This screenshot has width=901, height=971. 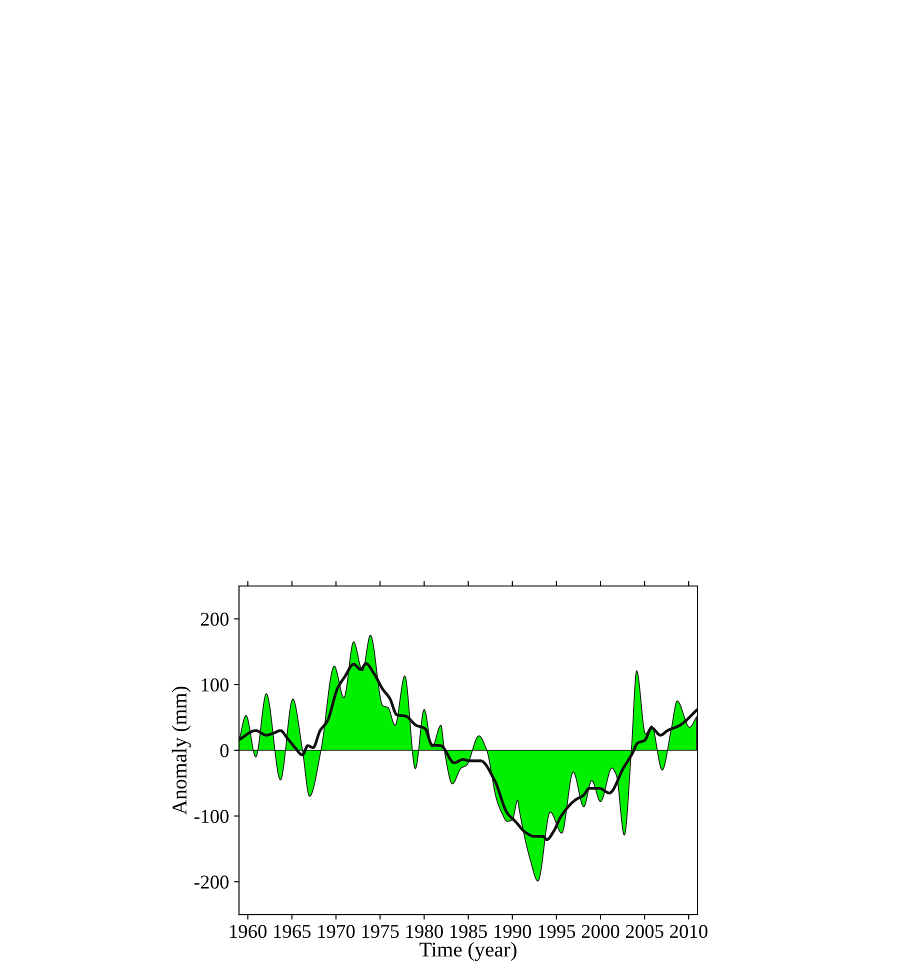 What do you see at coordinates (181, 750) in the screenshot?
I see `y-axis-title: Anomaly (mm)` at bounding box center [181, 750].